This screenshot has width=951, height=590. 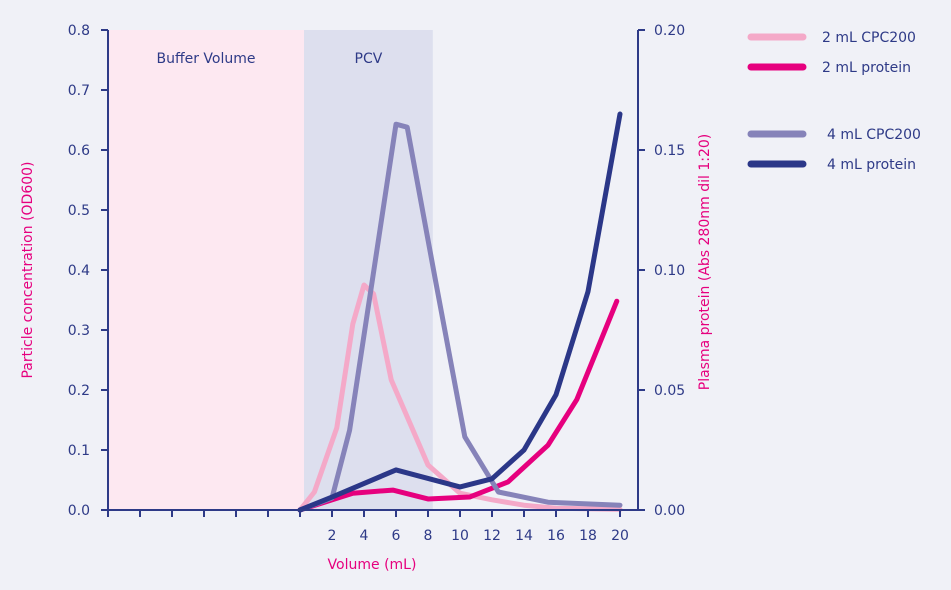 What do you see at coordinates (332, 536) in the screenshot?
I see `x-tick-label: 2` at bounding box center [332, 536].